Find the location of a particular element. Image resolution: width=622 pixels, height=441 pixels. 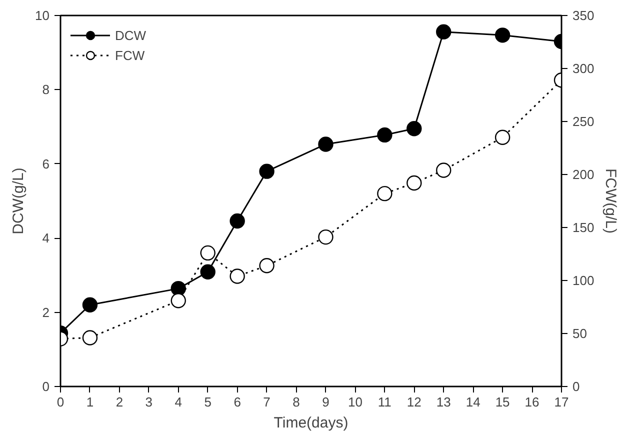

y-tick-label: 0 is located at coordinates (46, 386).